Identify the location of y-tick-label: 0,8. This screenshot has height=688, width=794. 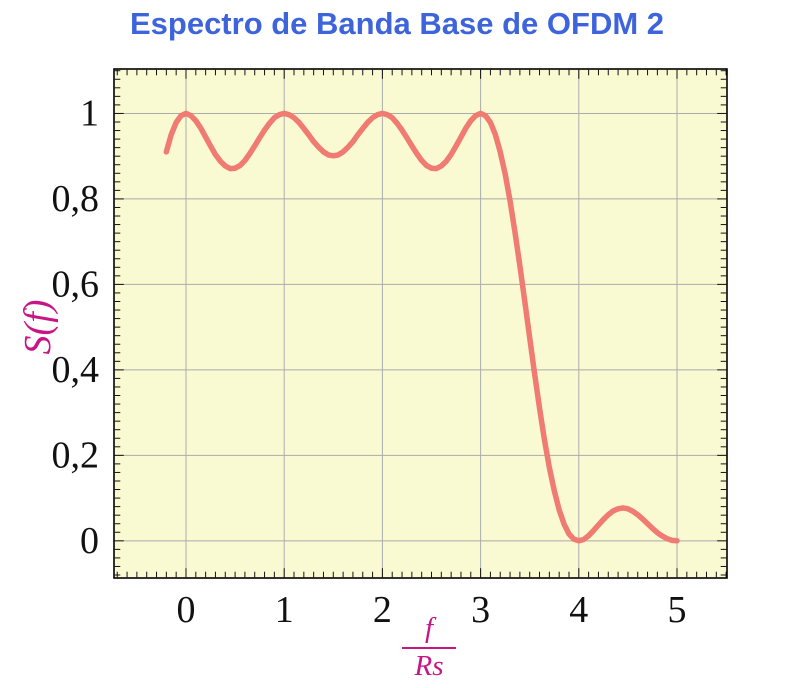
(76, 199).